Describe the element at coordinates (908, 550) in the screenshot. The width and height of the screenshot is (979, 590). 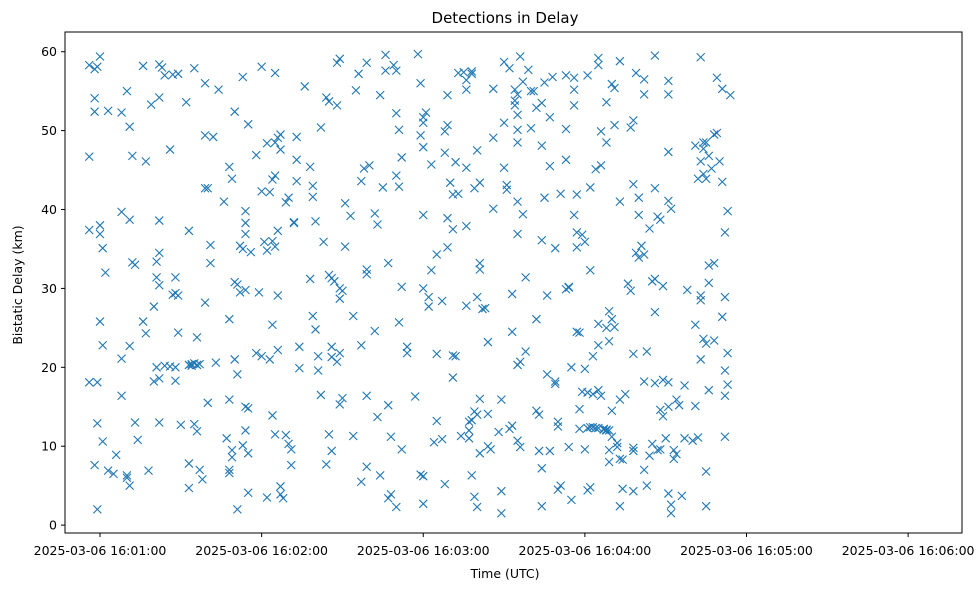
I see `x-tick-label: 2025-03-06 16:06:00` at that location.